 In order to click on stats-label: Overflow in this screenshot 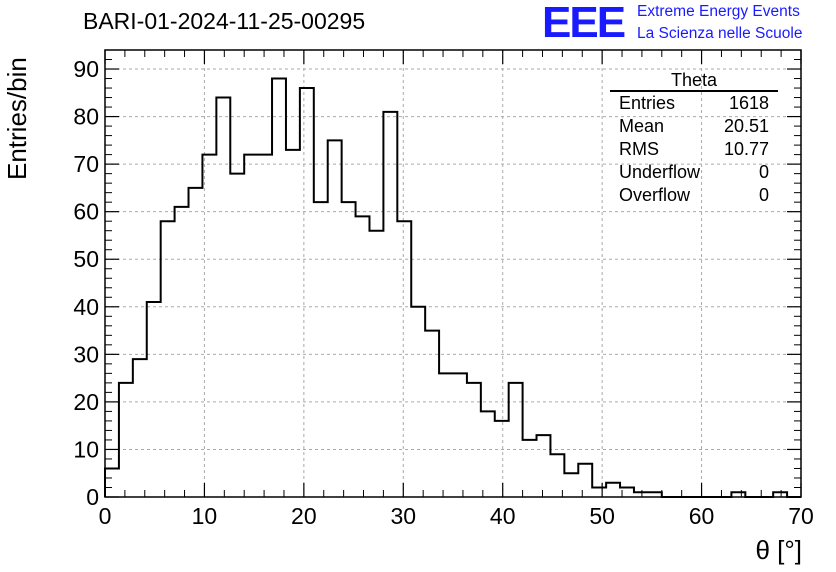, I will do `click(655, 195)`.